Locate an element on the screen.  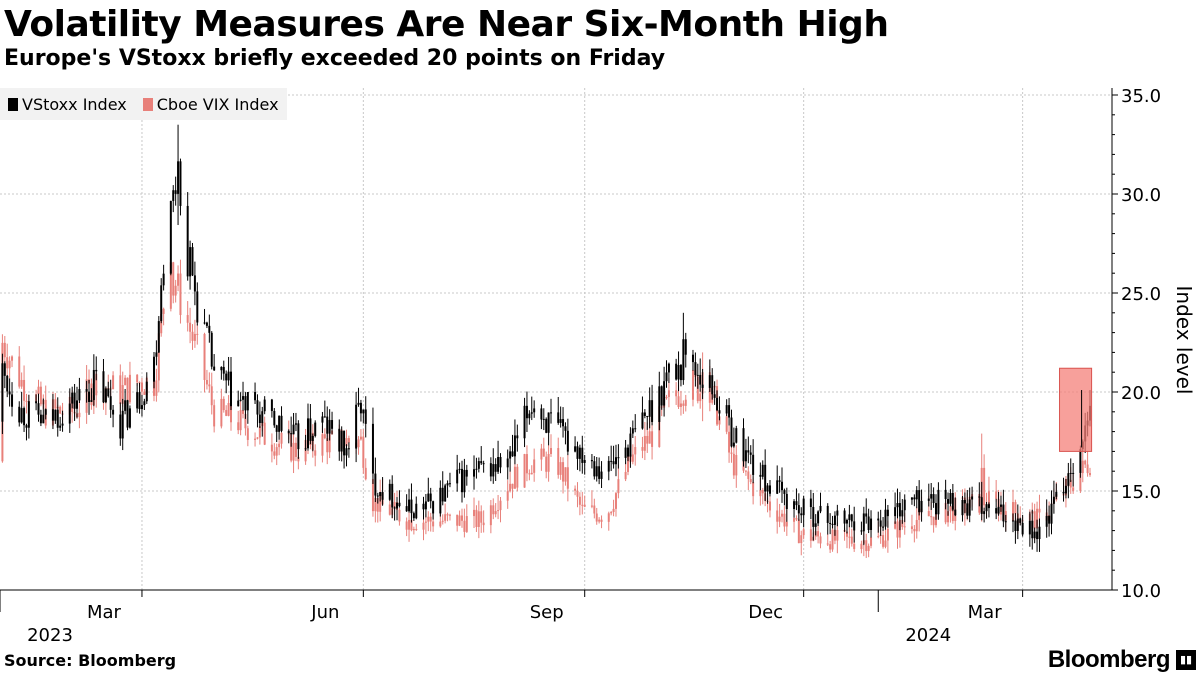
legend-item-vix: Cboe VIX Index is located at coordinates (210, 104).